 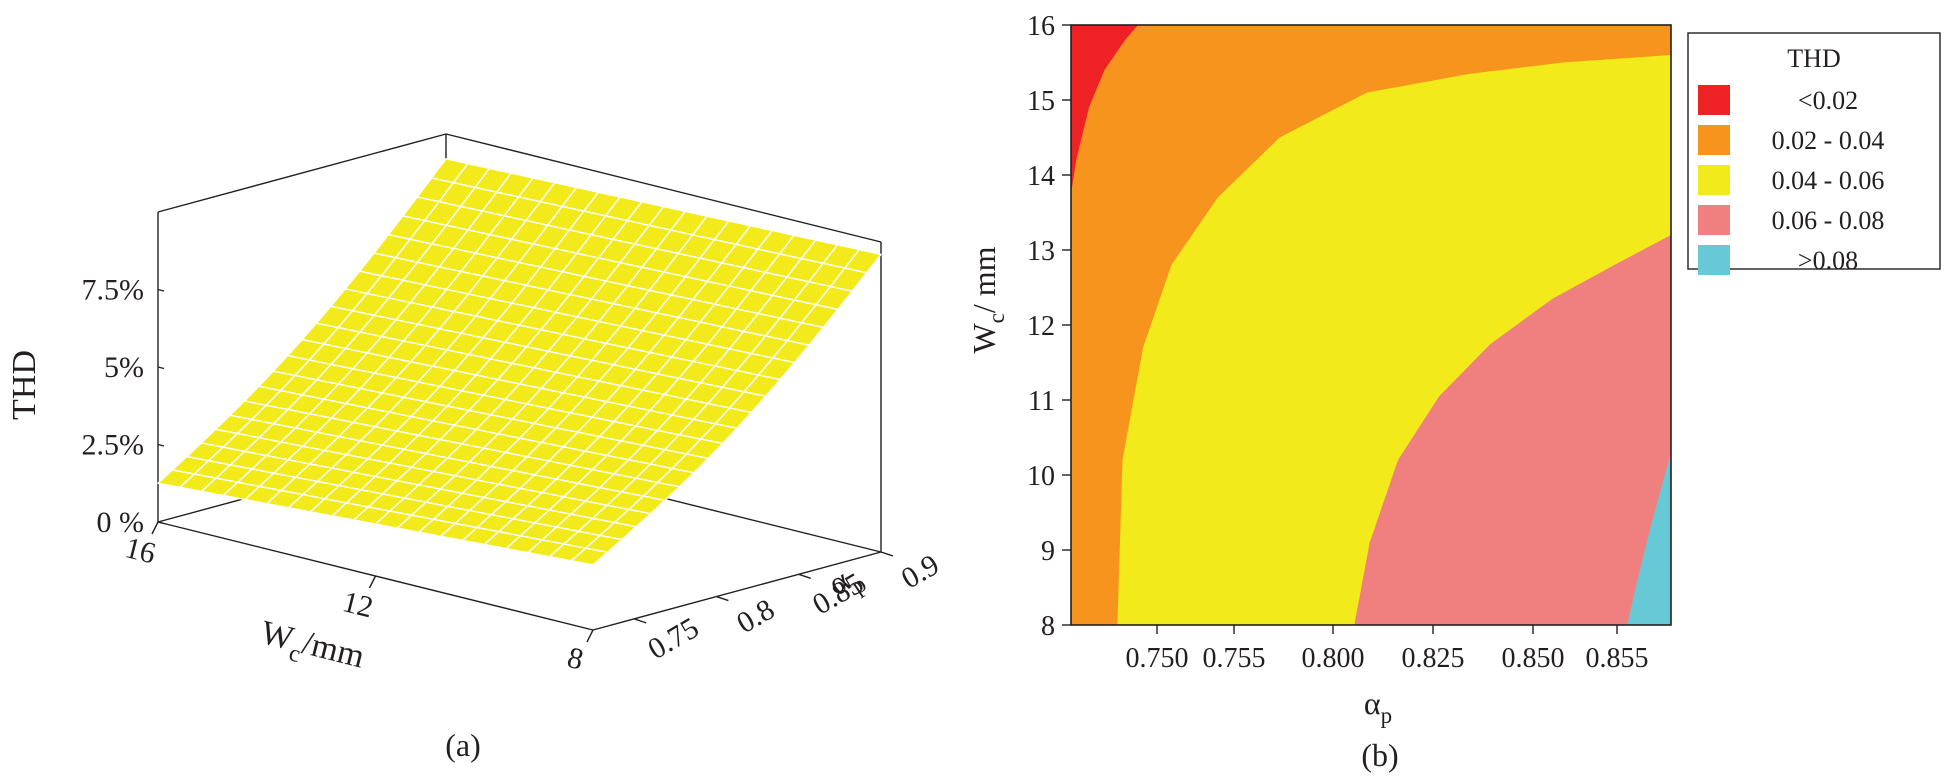 What do you see at coordinates (113, 290) in the screenshot?
I see `z-tick-label: 7.5%` at bounding box center [113, 290].